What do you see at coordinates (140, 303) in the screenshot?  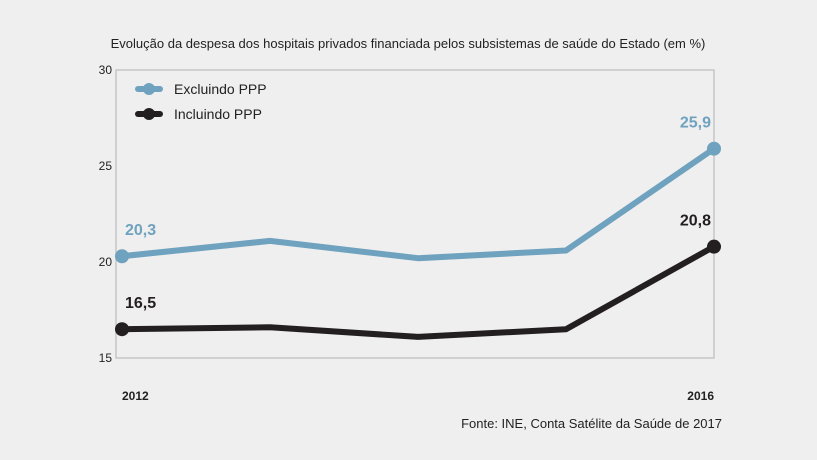 I see `data-label: 16,5` at bounding box center [140, 303].